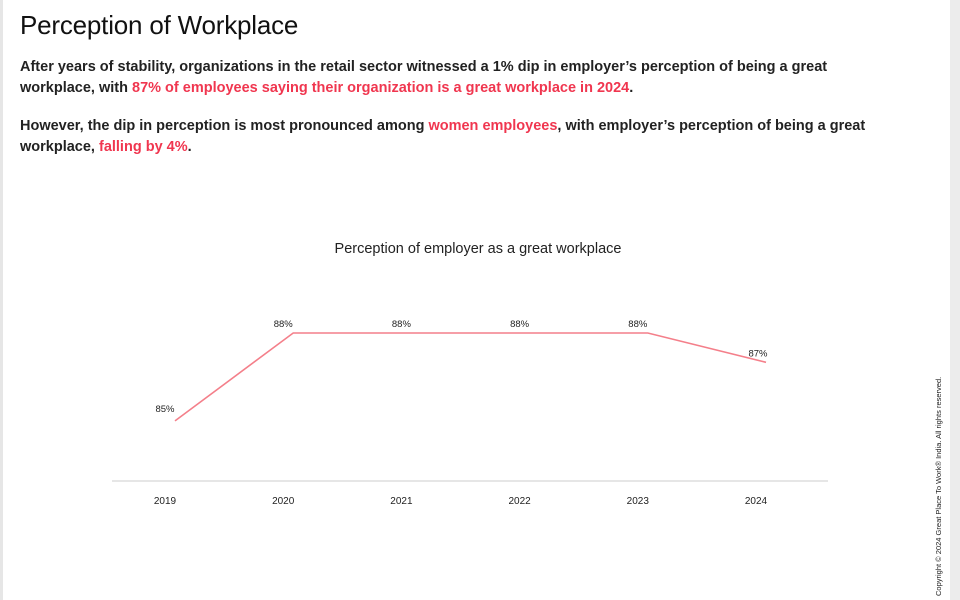 Image resolution: width=960 pixels, height=600 pixels. I want to click on detail-text-3: ., so click(189, 147).